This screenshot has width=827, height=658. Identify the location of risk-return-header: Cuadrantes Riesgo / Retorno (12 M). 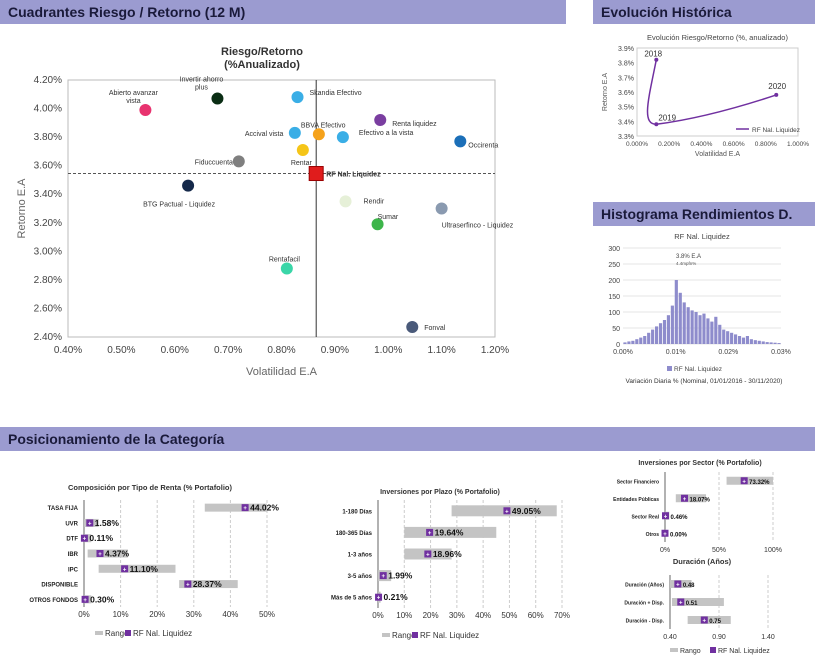
(283, 12).